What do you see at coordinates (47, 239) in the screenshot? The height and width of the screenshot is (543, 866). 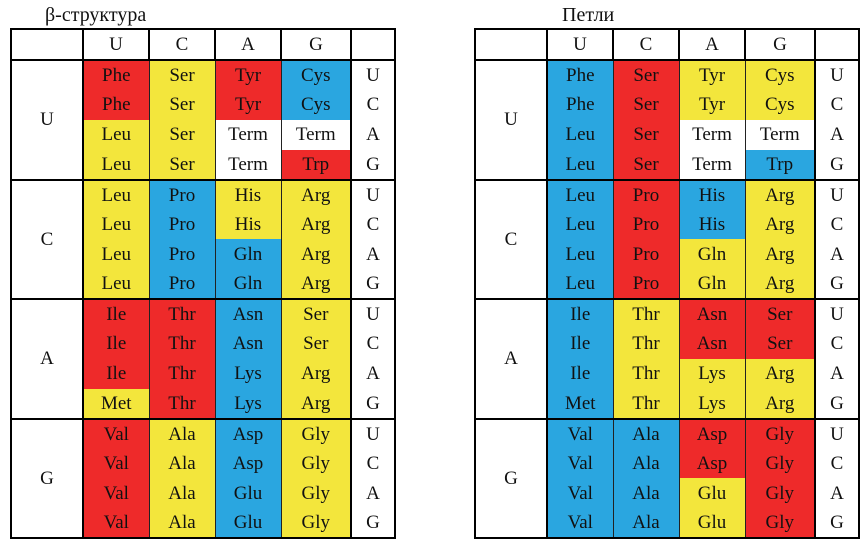 I see `first-base-label: C` at bounding box center [47, 239].